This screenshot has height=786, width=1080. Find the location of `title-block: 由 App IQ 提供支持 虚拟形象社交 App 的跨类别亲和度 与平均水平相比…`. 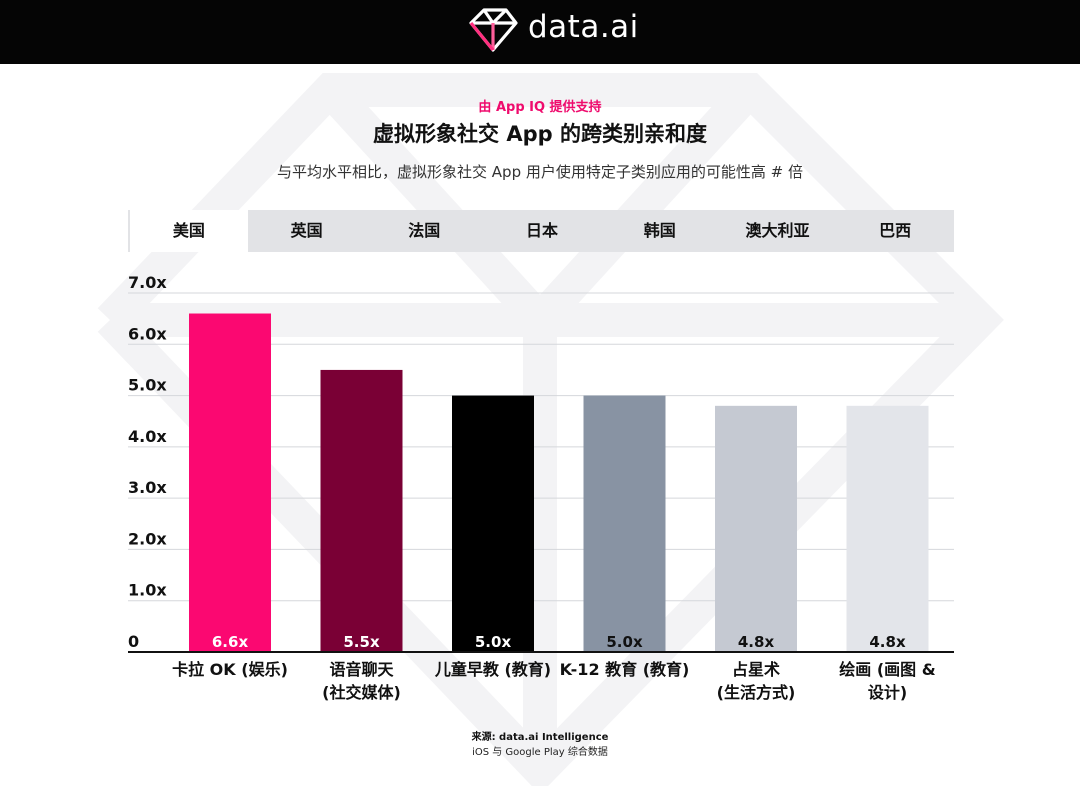

title-block: 由 App IQ 提供支持 虚拟形象社交 App 的跨类别亲和度 与平均水平相比… is located at coordinates (540, 140).